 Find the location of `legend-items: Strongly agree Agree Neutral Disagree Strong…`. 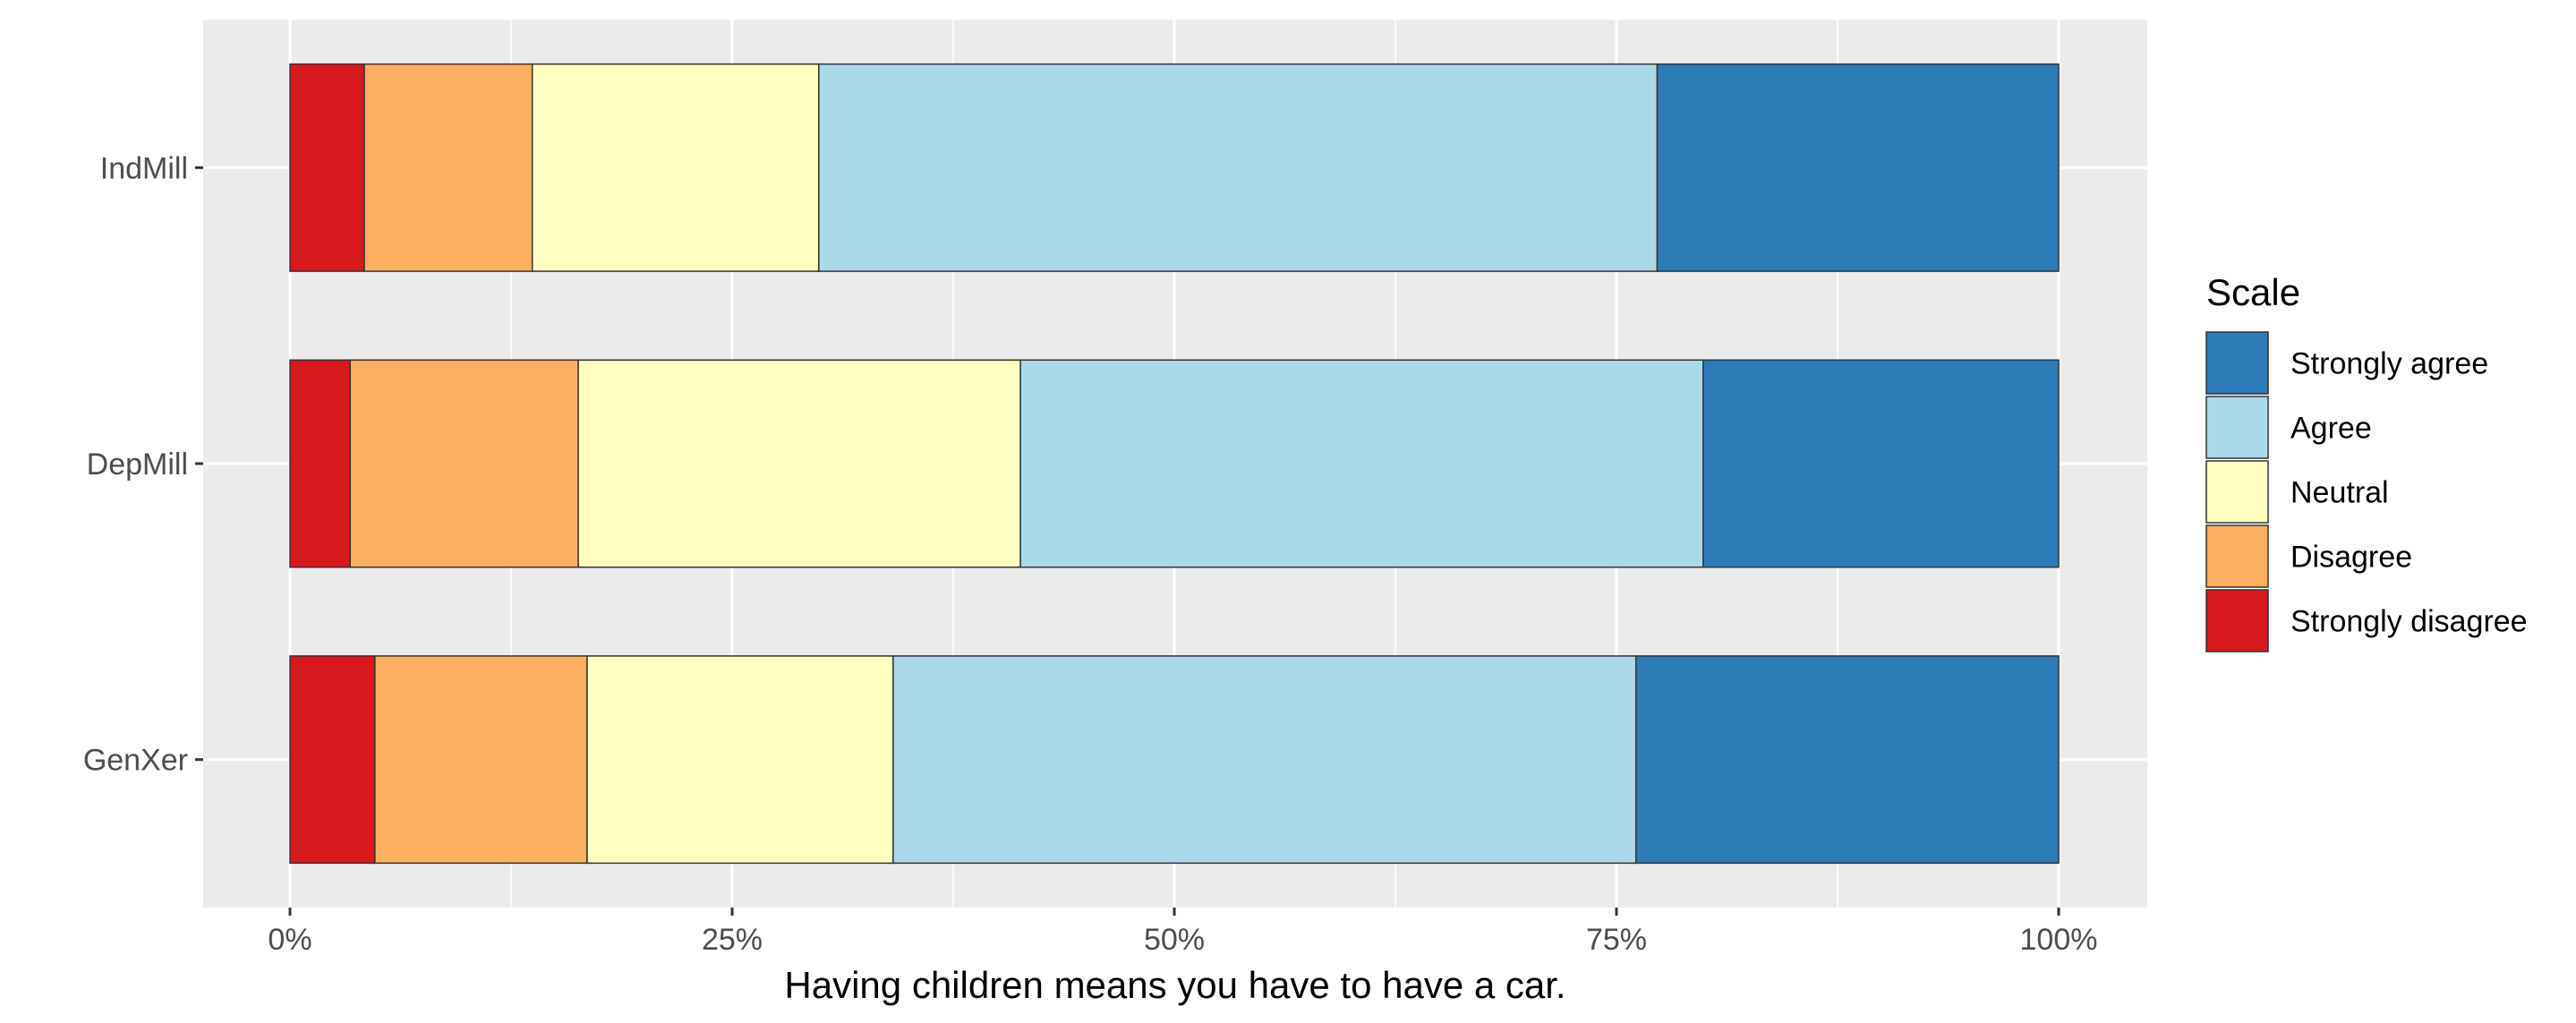

legend-items: Strongly agree Agree Neutral Disagree Strong… is located at coordinates (2366, 491).